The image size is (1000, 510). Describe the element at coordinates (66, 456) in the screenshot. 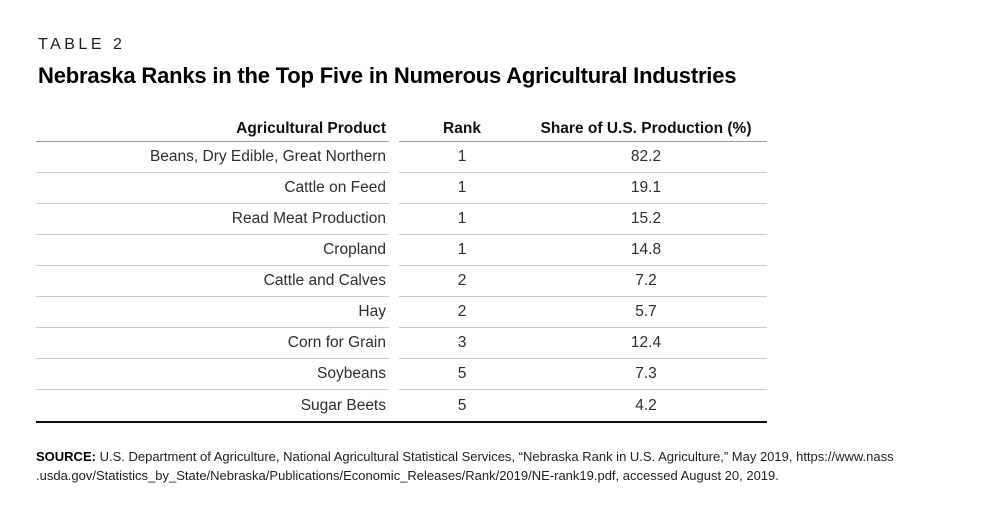

I see `source-label: SOURCE:` at that location.